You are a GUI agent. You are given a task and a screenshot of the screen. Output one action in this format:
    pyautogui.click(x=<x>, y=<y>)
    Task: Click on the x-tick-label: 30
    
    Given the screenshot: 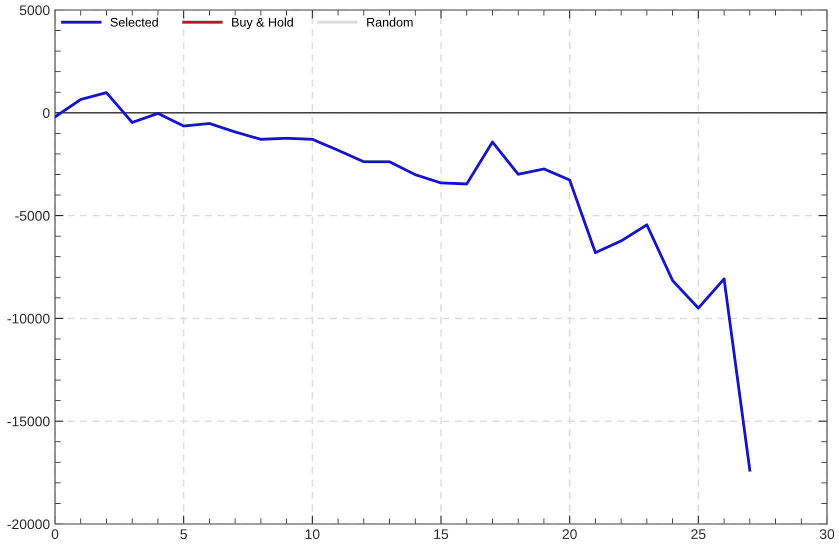 What is the action you would take?
    pyautogui.click(x=827, y=534)
    